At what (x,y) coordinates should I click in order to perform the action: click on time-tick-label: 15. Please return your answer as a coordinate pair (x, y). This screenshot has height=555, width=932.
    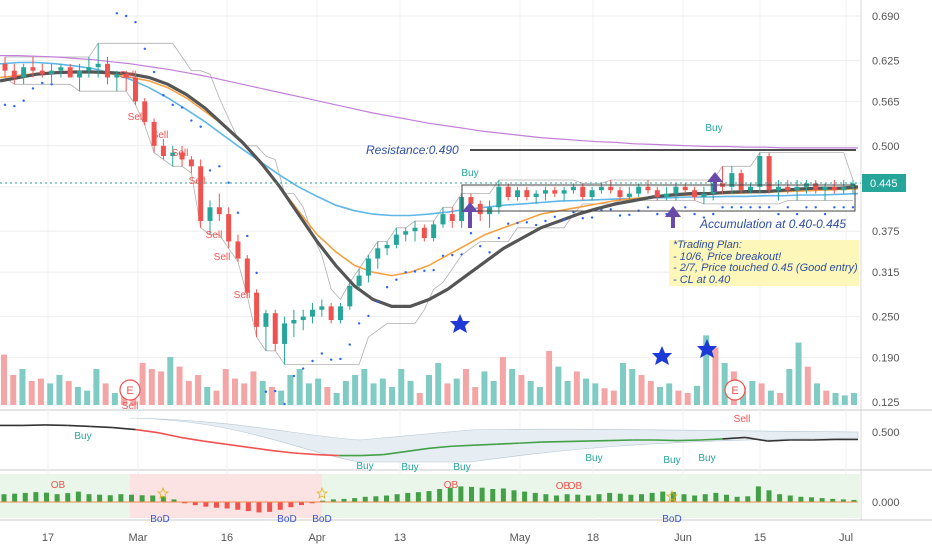
    Looking at the image, I should click on (760, 538).